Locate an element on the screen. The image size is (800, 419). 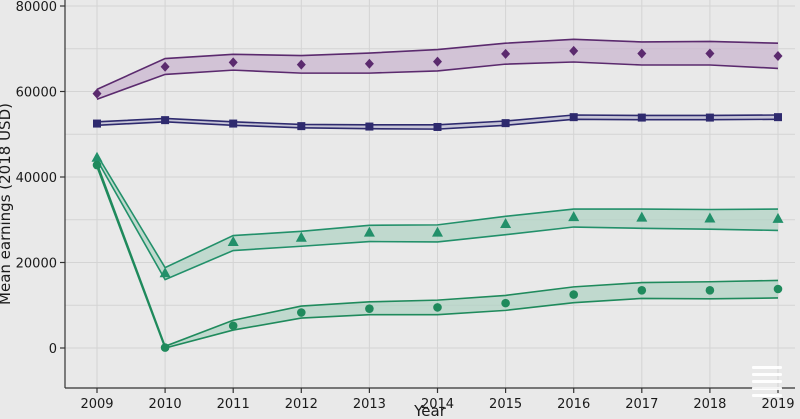
x-axis-title: Year is located at coordinates (430, 410).